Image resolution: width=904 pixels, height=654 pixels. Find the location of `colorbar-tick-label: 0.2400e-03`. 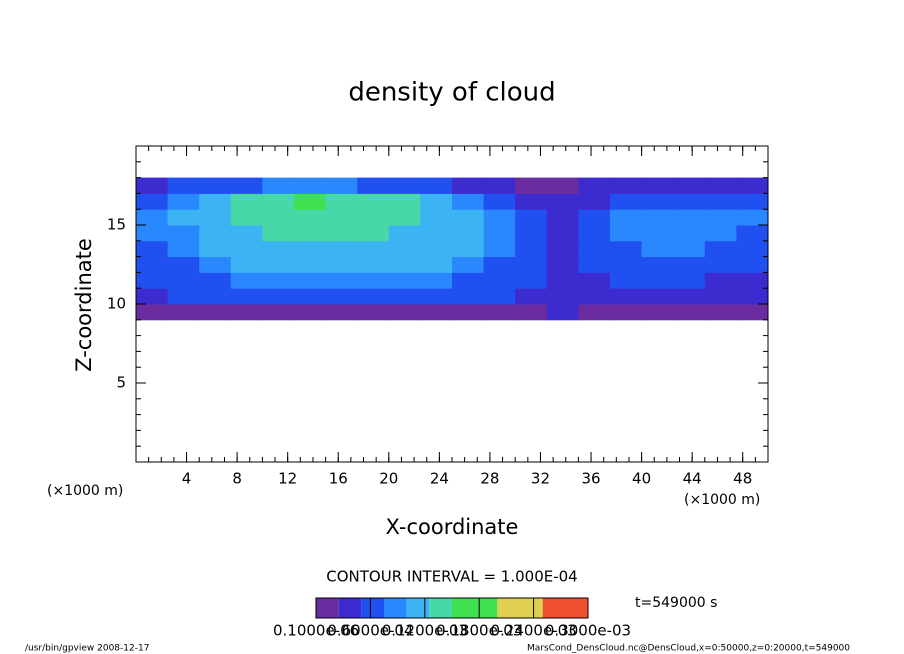

colorbar-tick-label: 0.2400e-03 is located at coordinates (533, 631).